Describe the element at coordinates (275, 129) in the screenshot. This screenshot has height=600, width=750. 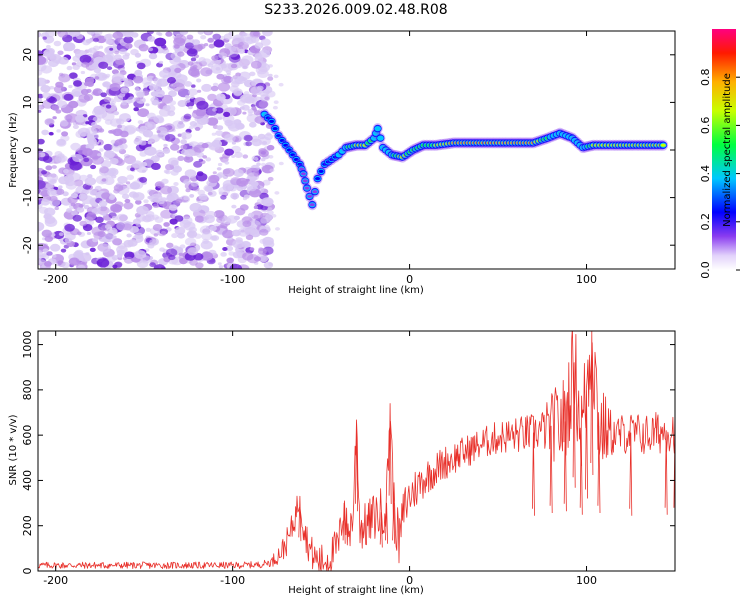
I see `signal-core` at that location.